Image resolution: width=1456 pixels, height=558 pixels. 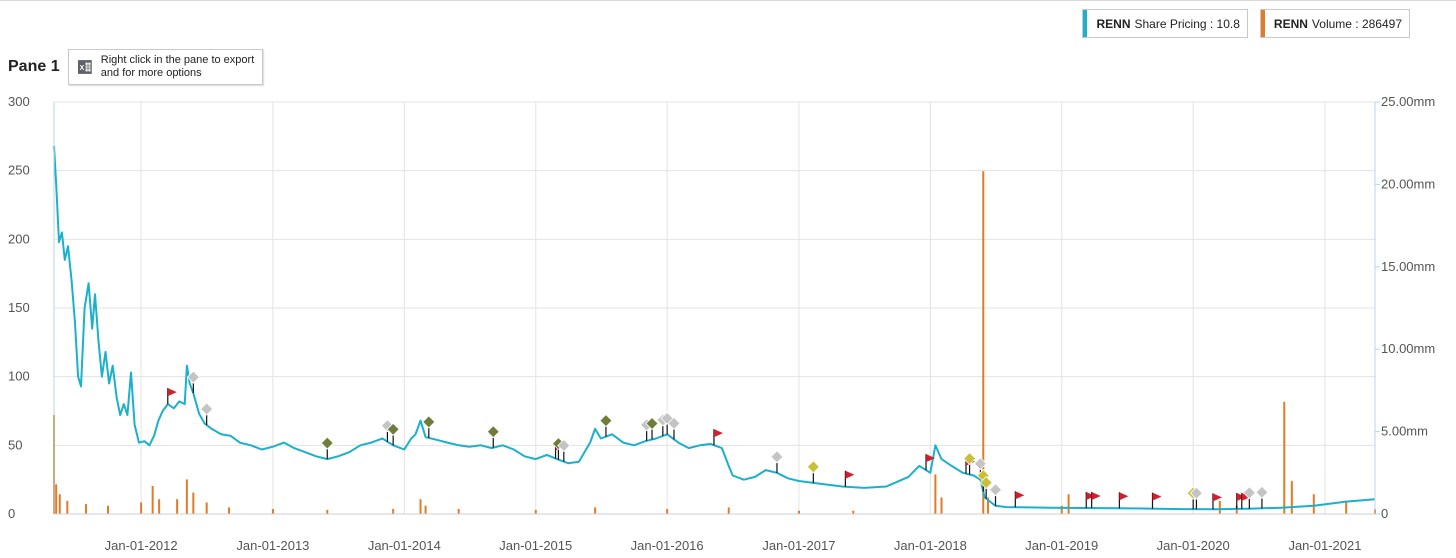 What do you see at coordinates (1356, 23) in the screenshot?
I see `legend-label: Volume : 286497` at bounding box center [1356, 23].